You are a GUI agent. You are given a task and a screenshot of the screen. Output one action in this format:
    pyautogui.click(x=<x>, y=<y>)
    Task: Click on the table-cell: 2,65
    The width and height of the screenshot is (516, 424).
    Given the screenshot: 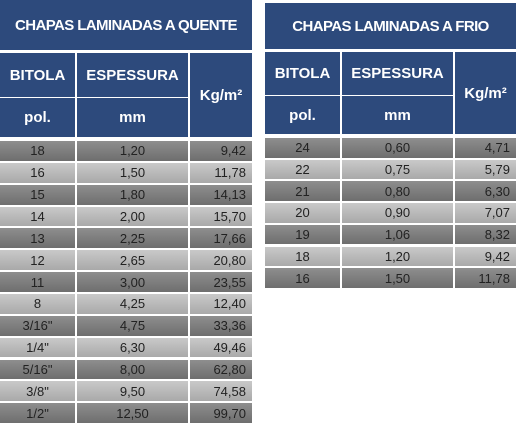 What is the action you would take?
    pyautogui.click(x=132, y=260)
    